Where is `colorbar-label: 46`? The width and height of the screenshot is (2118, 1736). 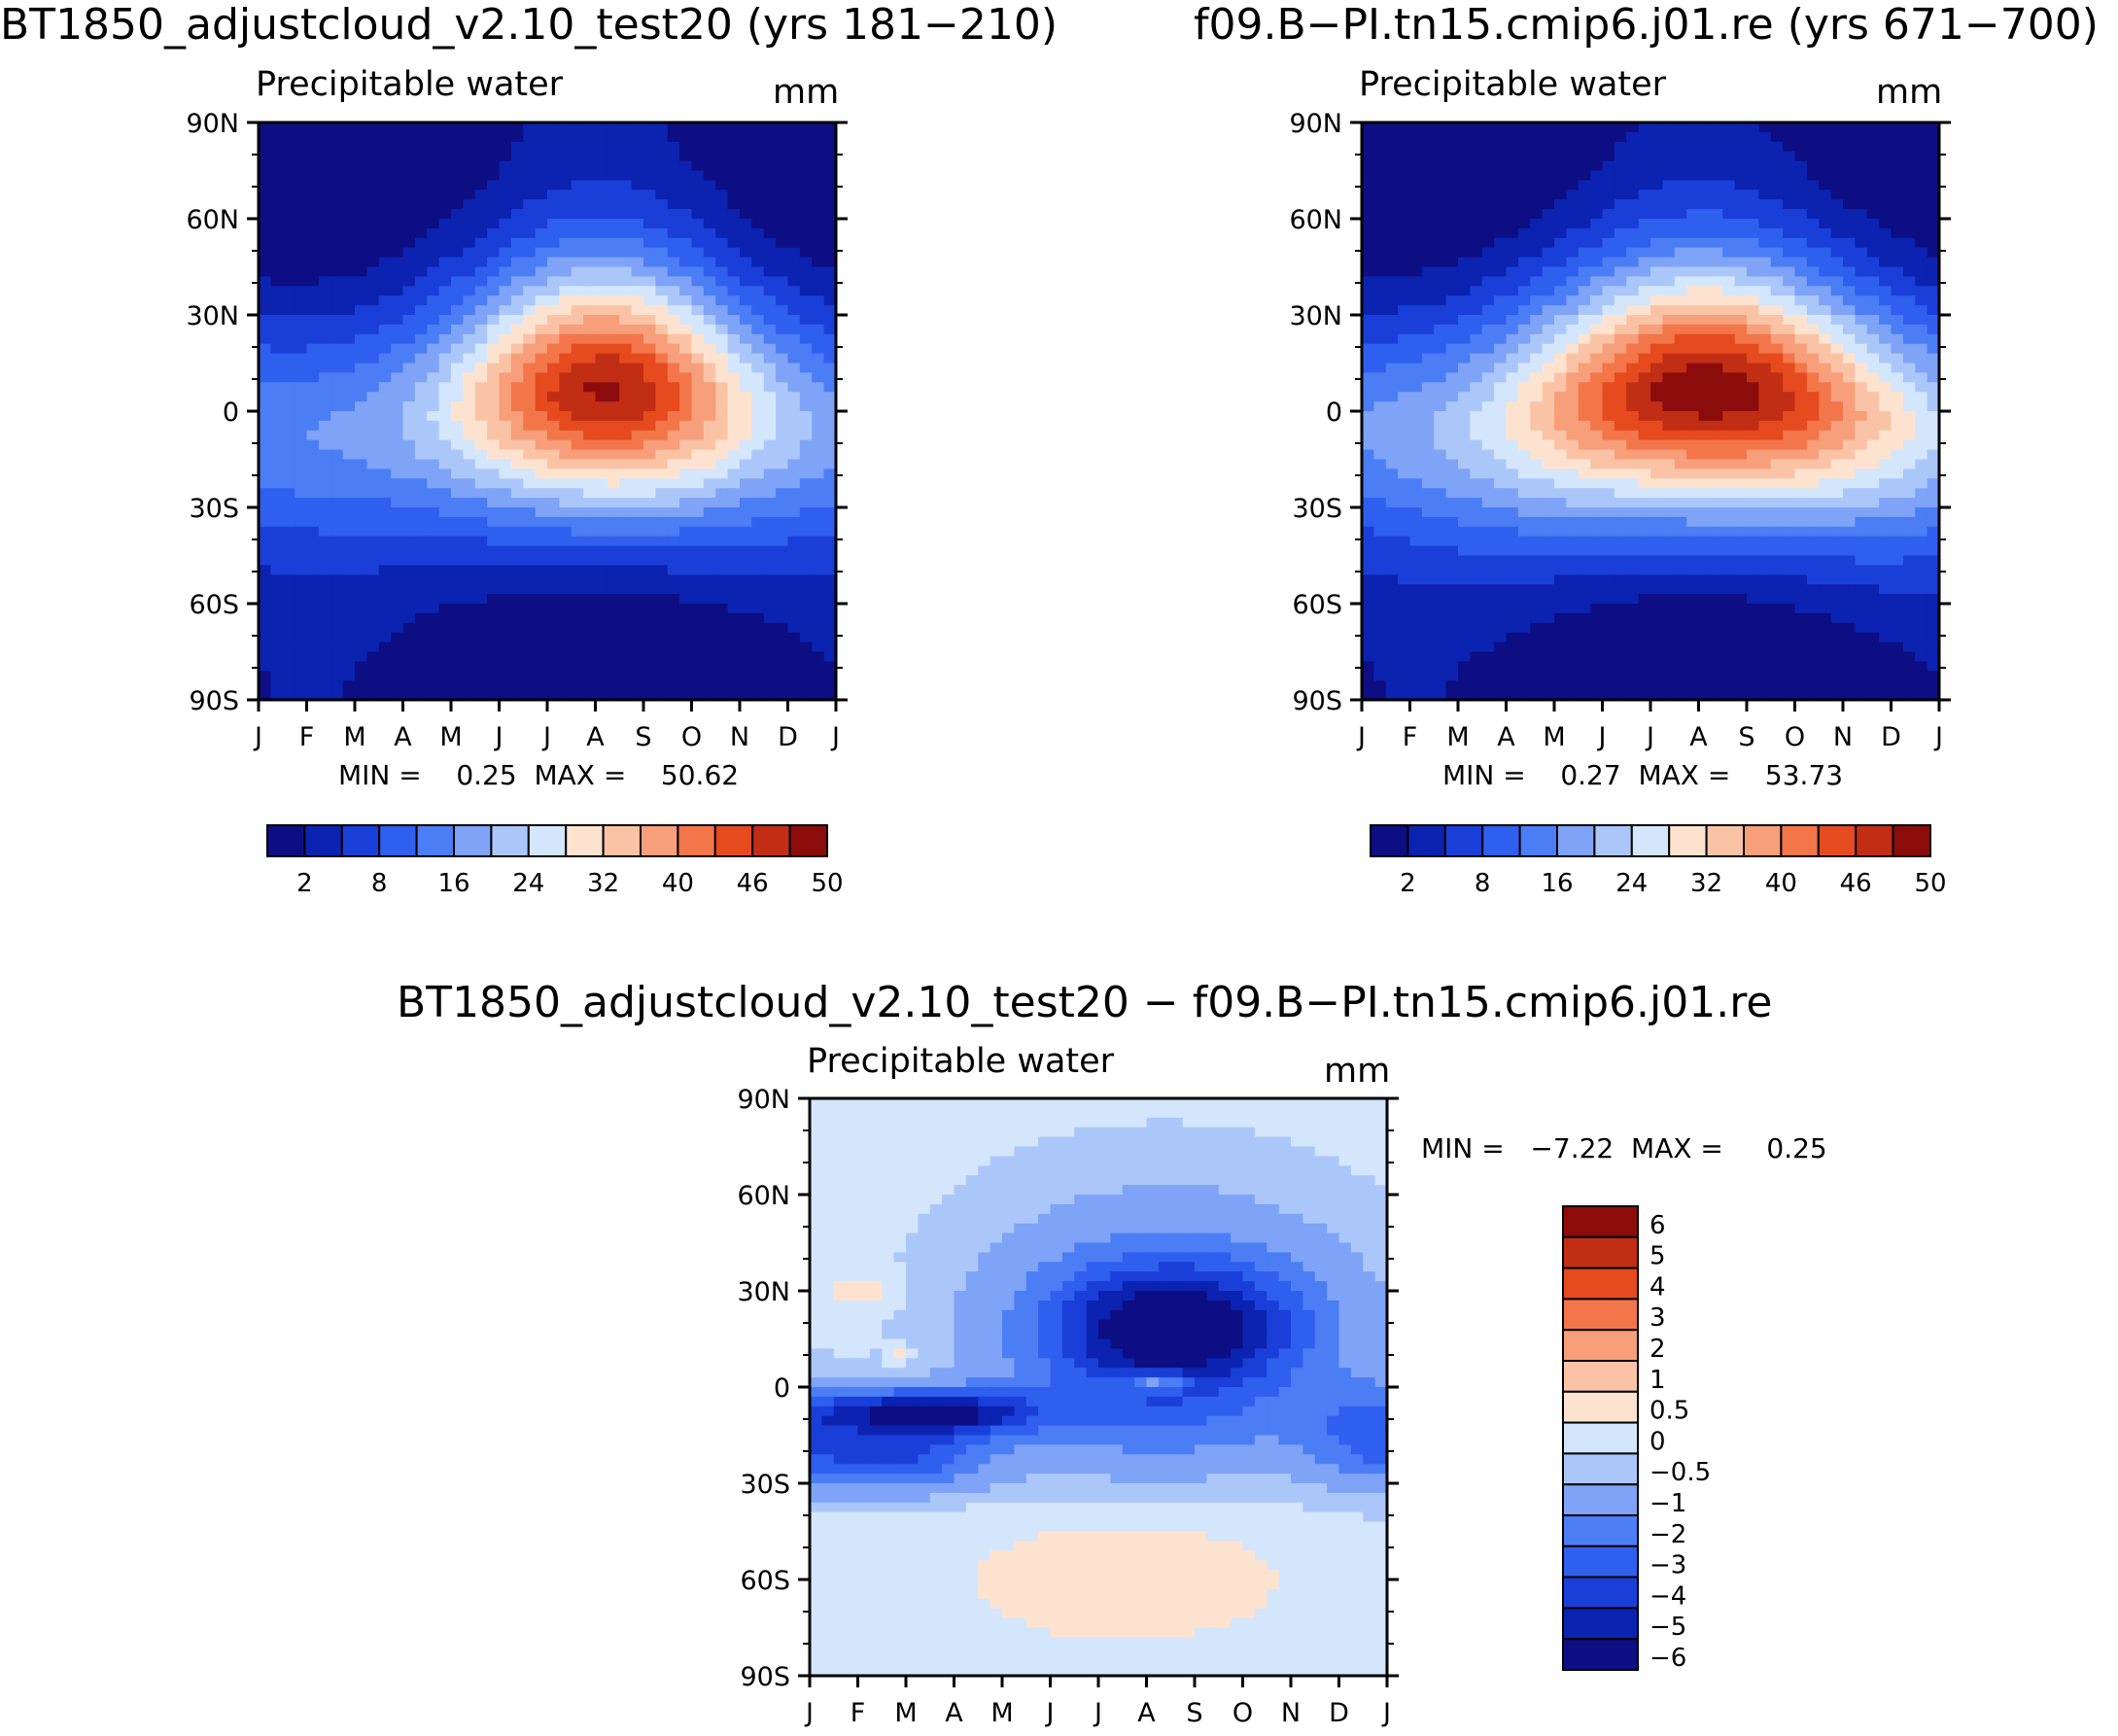 colorbar-label: 46 is located at coordinates (753, 884).